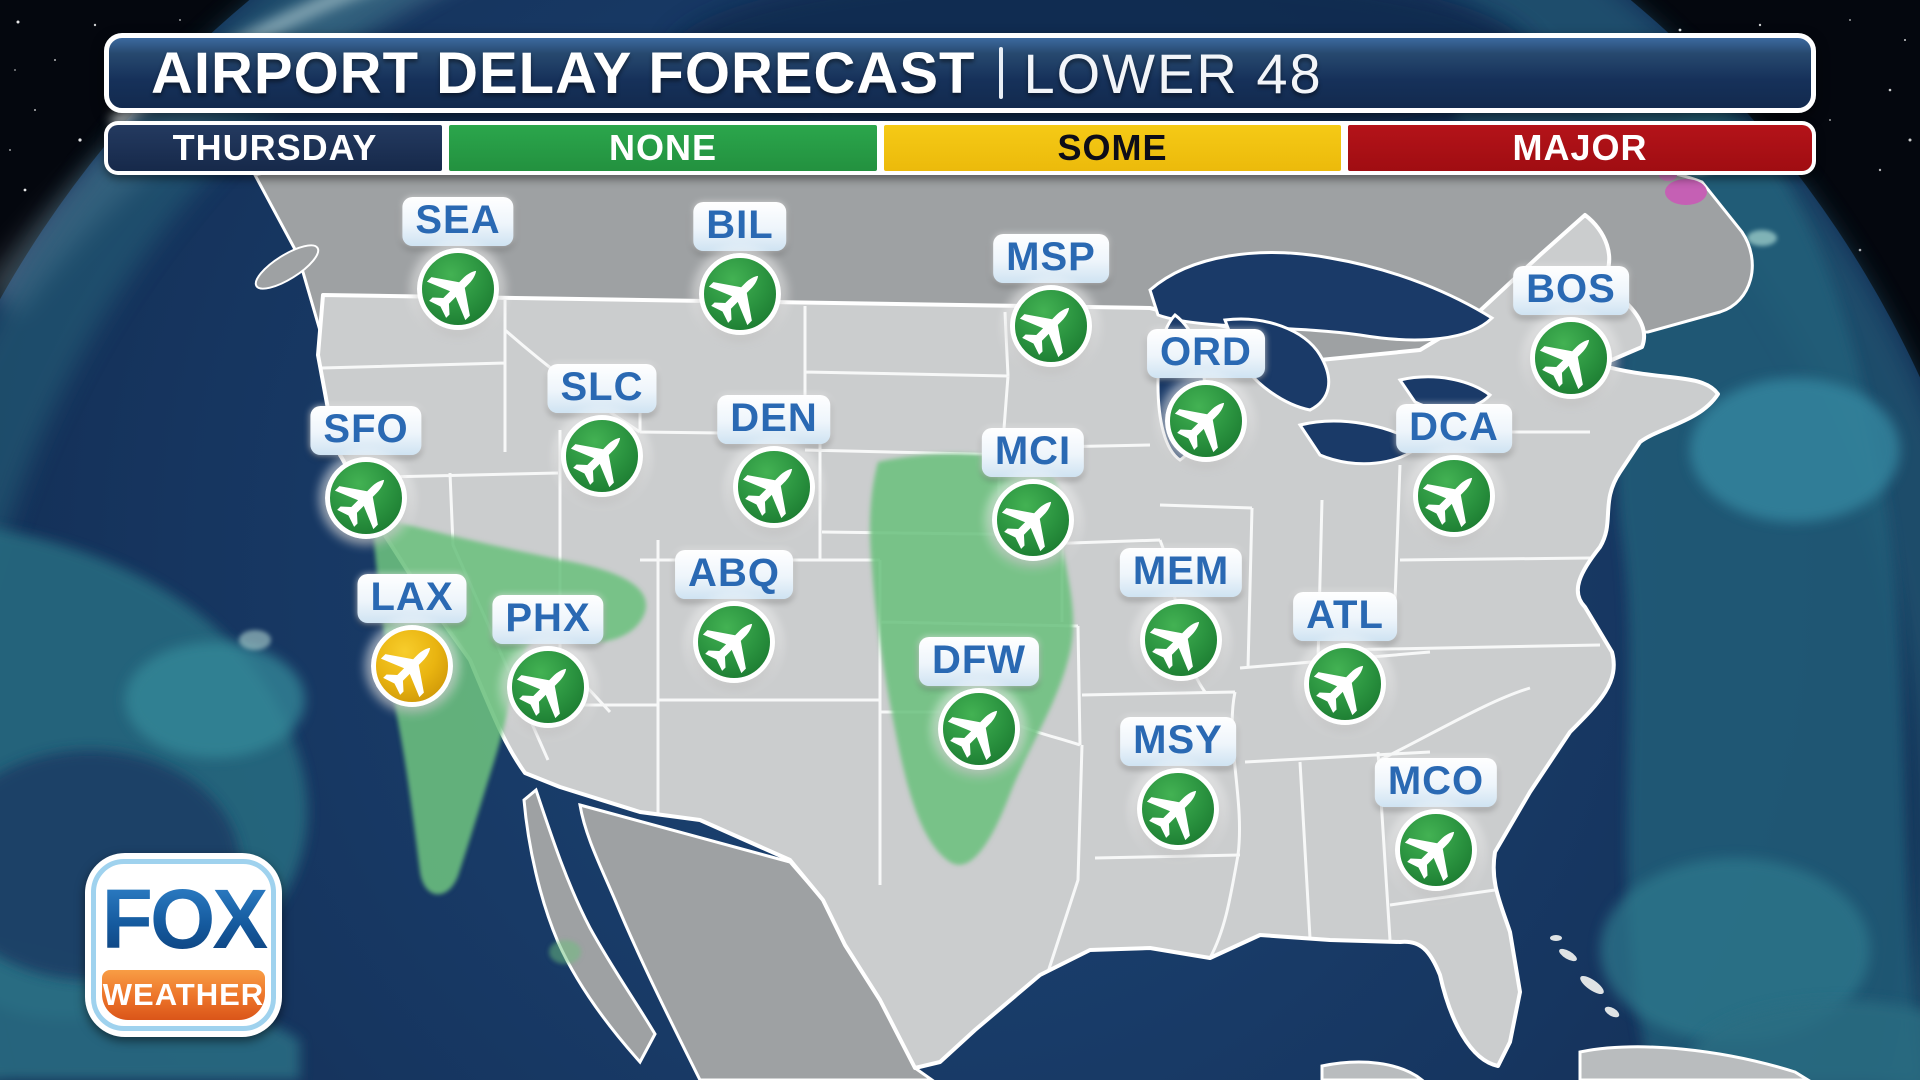 This screenshot has height=1080, width=1920. I want to click on airport-code-label: LAX, so click(412, 598).